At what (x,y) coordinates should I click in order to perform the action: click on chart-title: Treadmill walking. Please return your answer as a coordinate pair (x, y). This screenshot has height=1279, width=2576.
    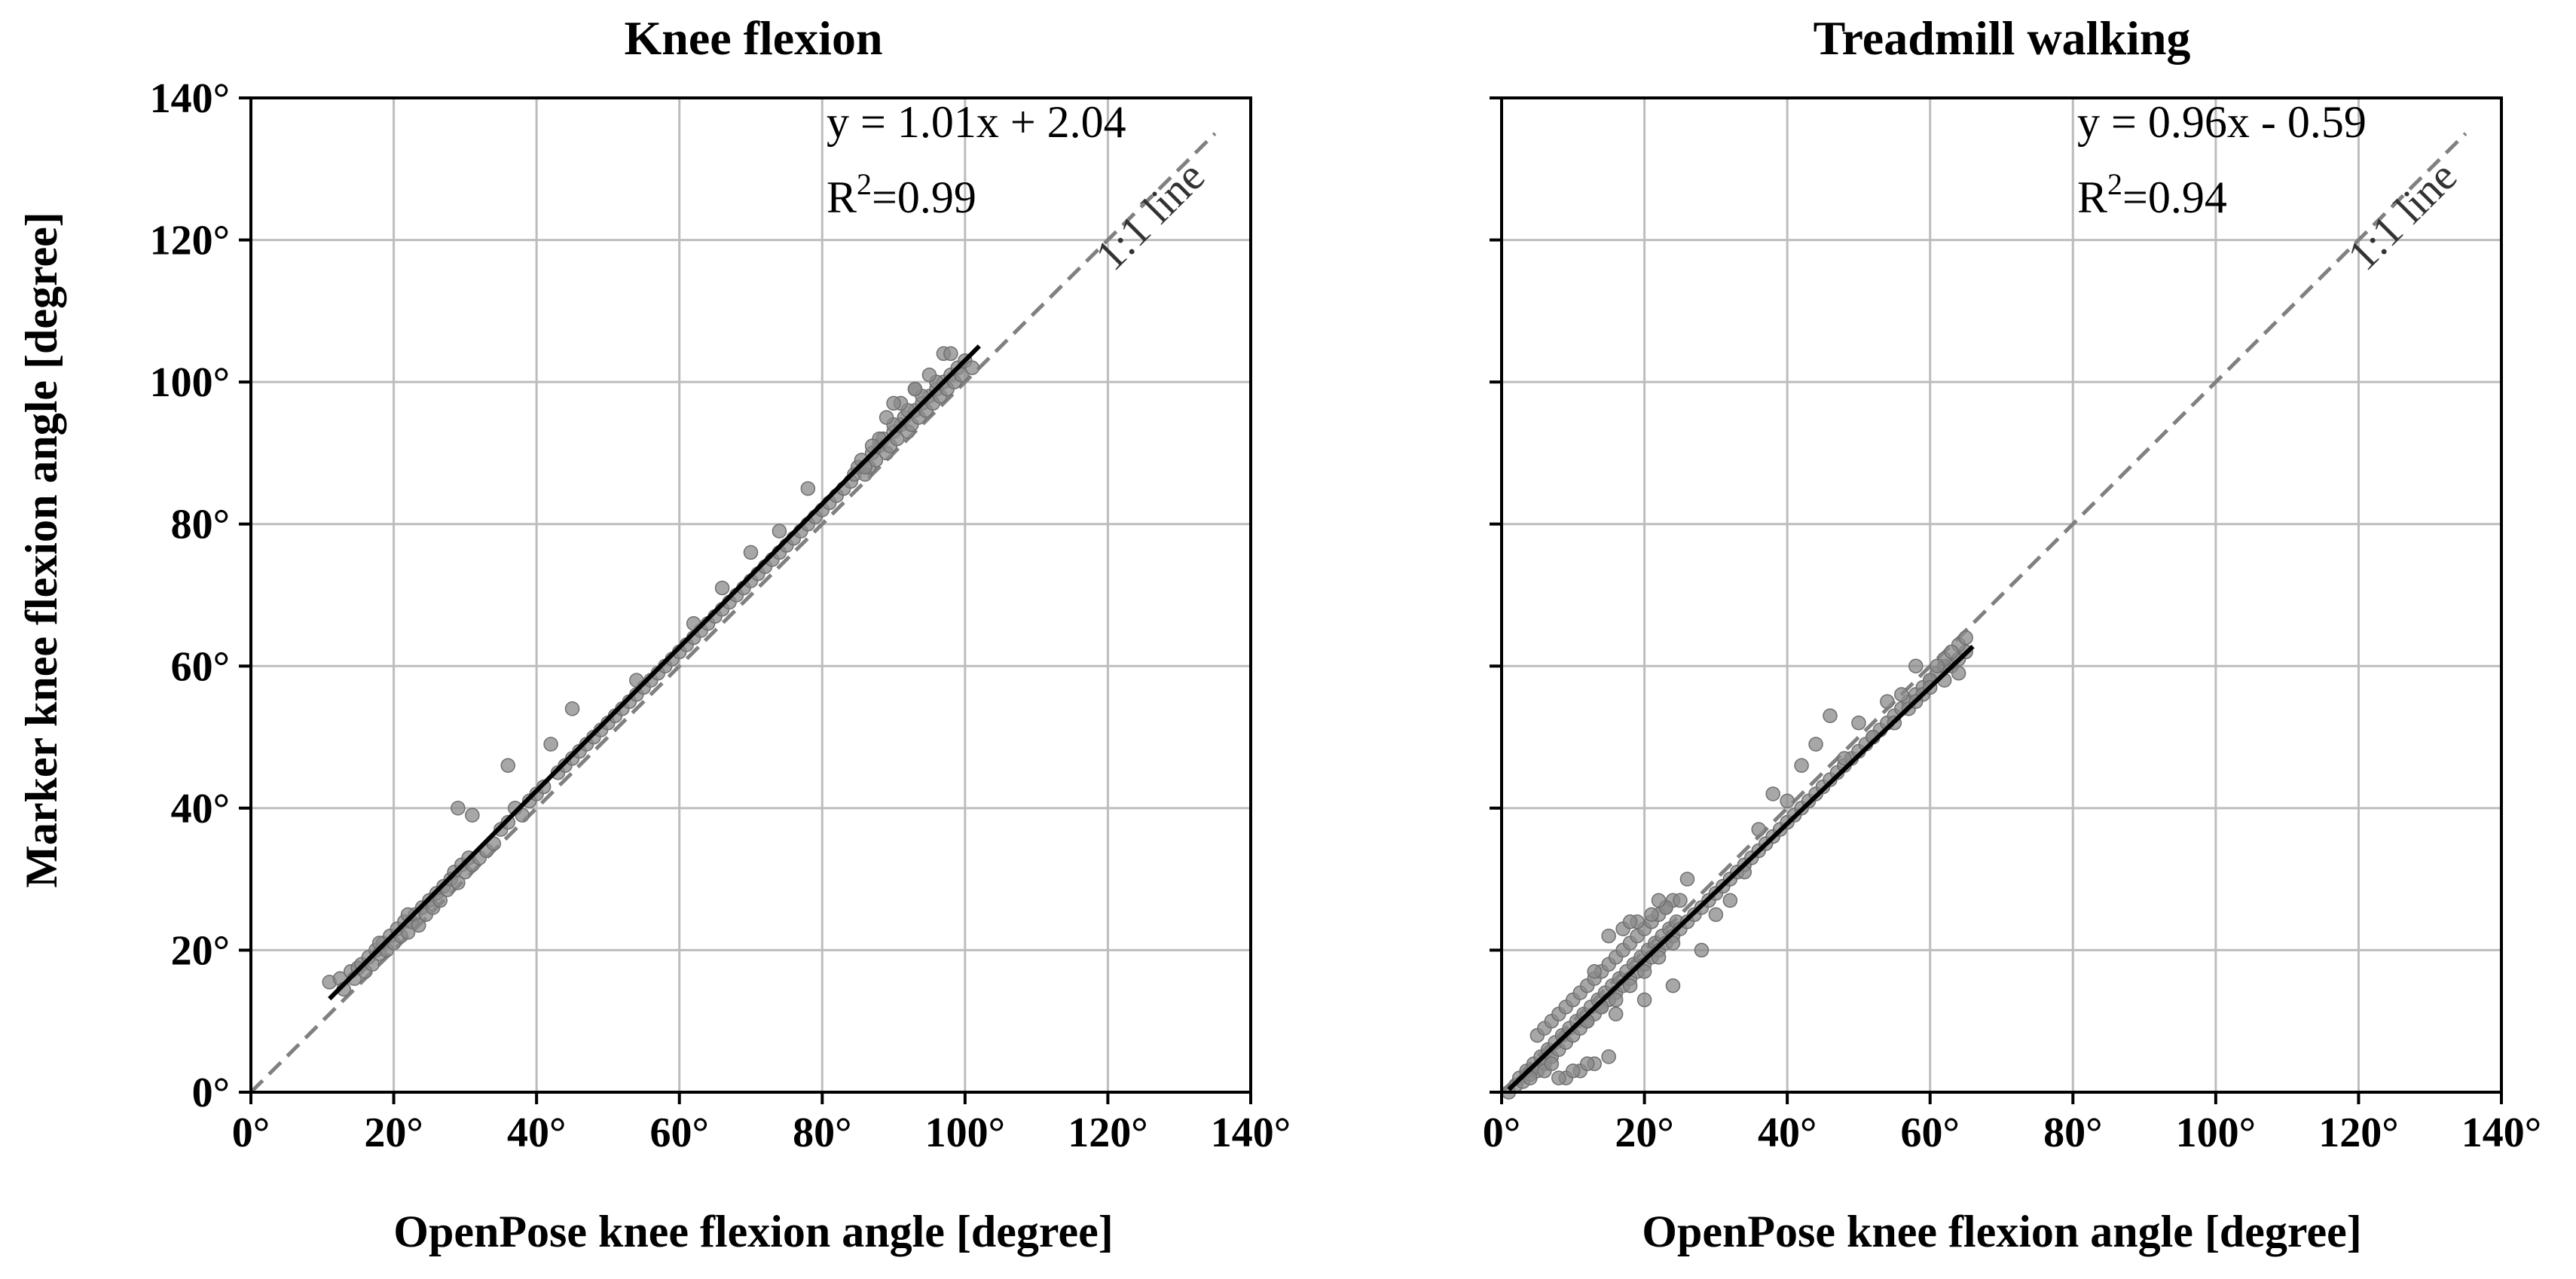
    Looking at the image, I should click on (2002, 38).